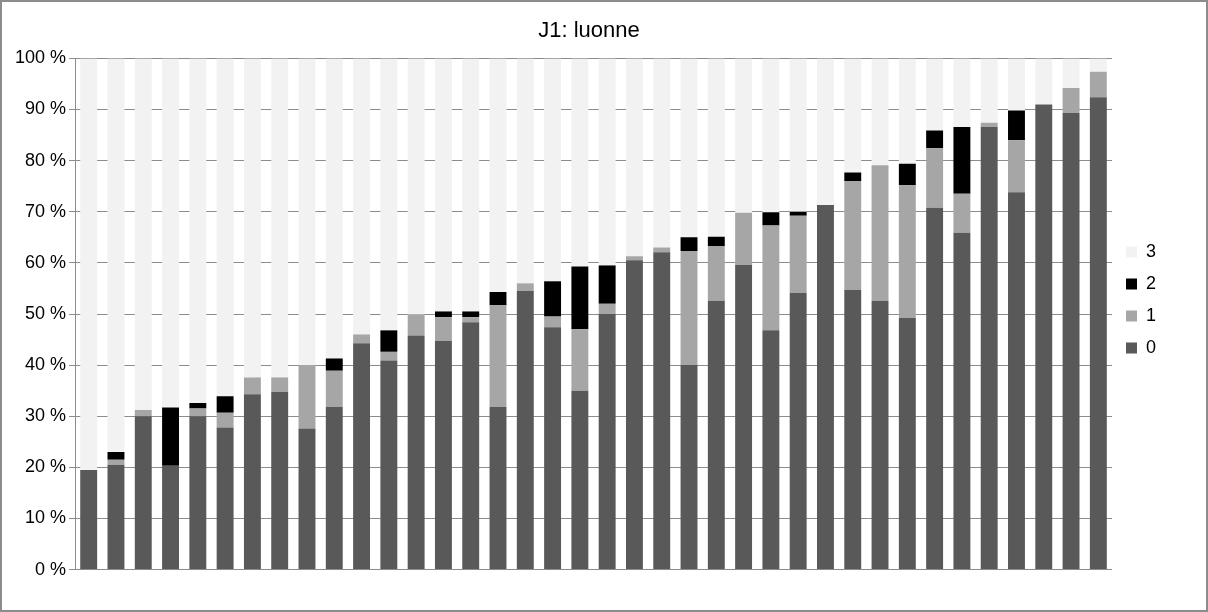  What do you see at coordinates (46, 415) in the screenshot?
I see `y-tick-label: 30 %` at bounding box center [46, 415].